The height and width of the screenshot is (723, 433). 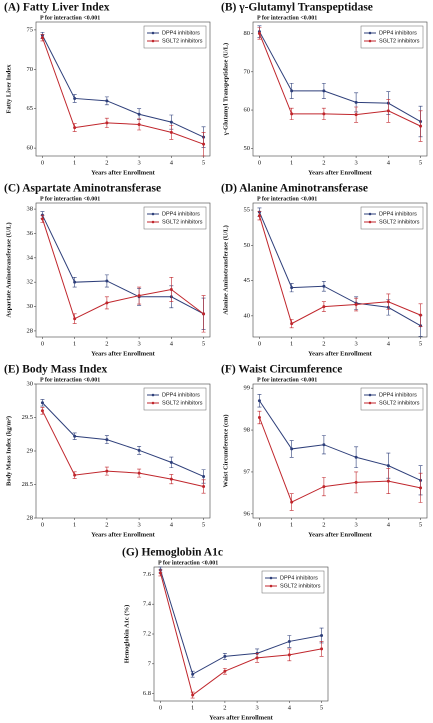 I want to click on y-axis-label: γ-Glutamyl Transpeptidase (U/L), so click(x=225, y=89).